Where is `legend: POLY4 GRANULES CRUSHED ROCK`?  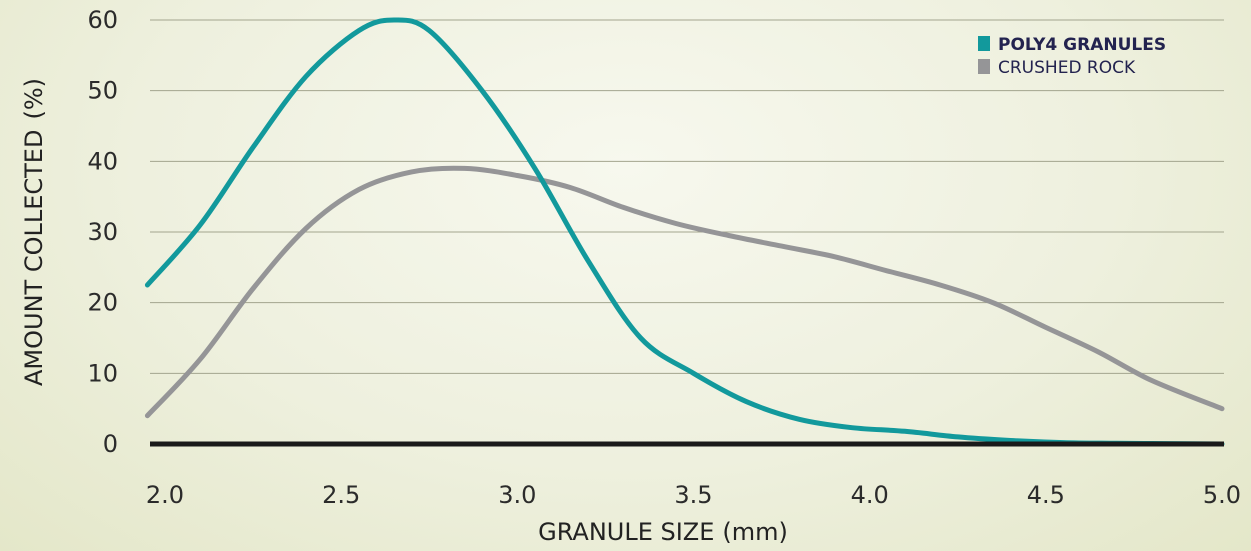 legend: POLY4 GRANULES CRUSHED ROCK is located at coordinates (1072, 56).